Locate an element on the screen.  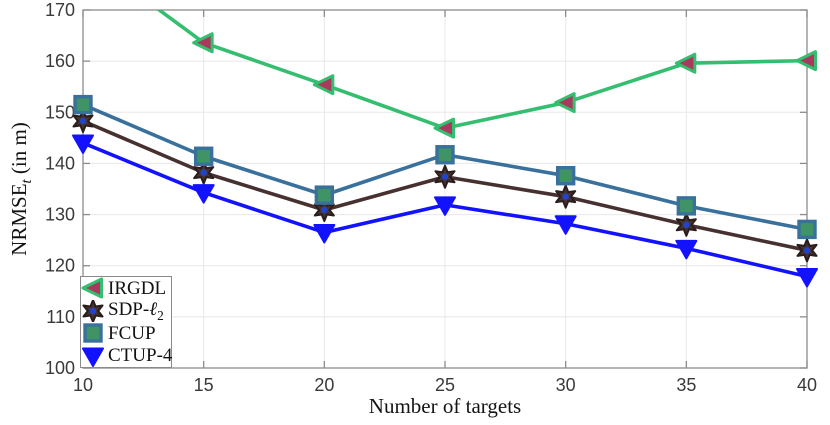
x-tick-label: 25 is located at coordinates (445, 385).